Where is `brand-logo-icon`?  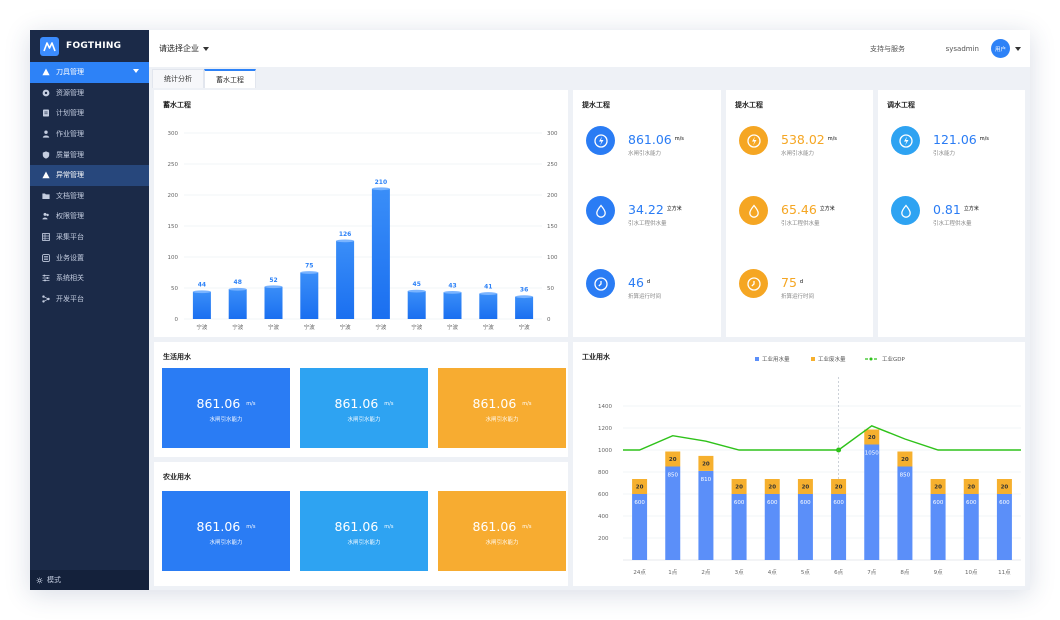 brand-logo-icon is located at coordinates (49, 46).